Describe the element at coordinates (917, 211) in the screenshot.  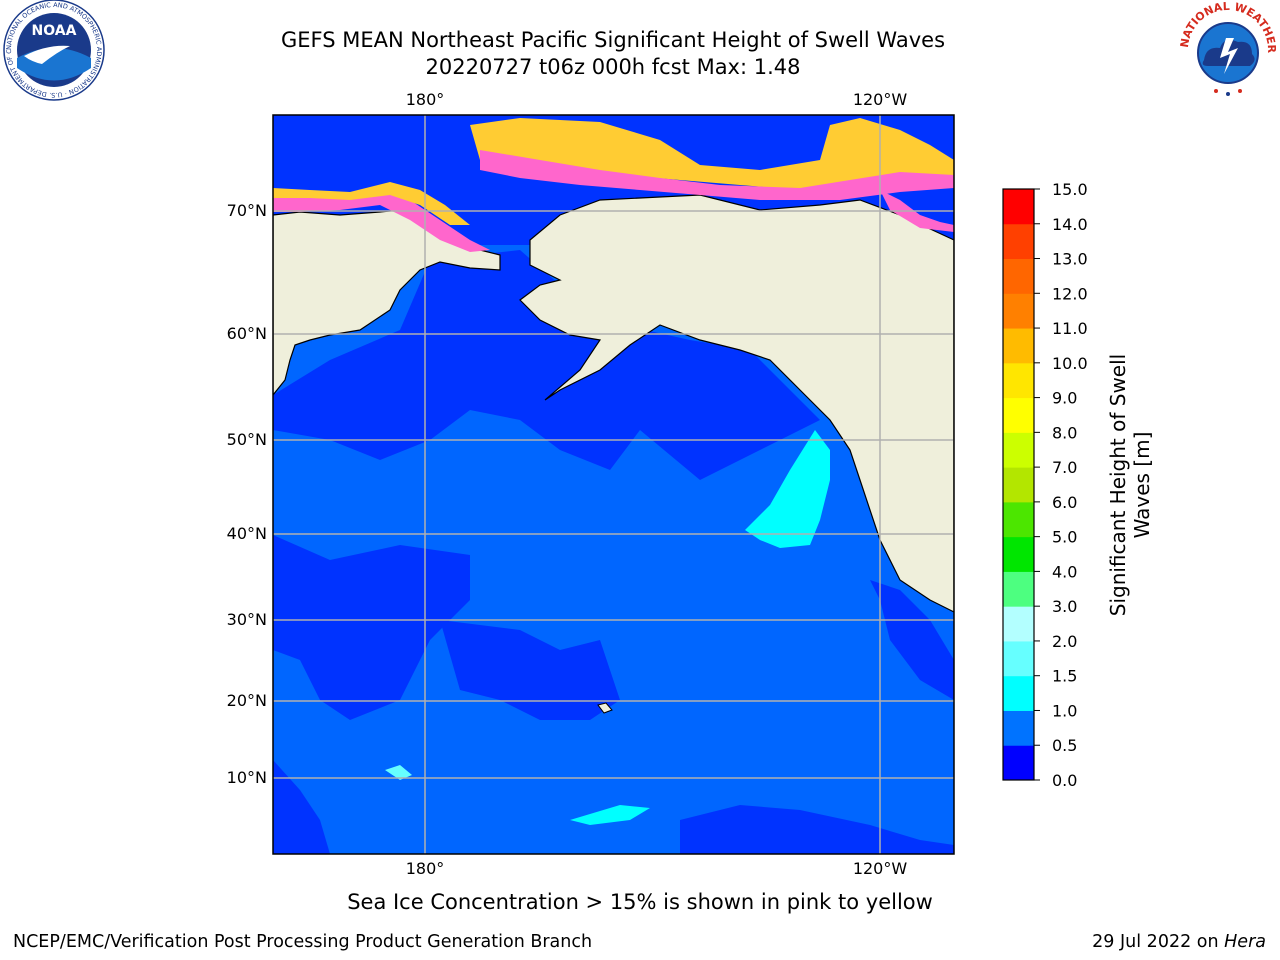
I see `sea-ice-east` at that location.